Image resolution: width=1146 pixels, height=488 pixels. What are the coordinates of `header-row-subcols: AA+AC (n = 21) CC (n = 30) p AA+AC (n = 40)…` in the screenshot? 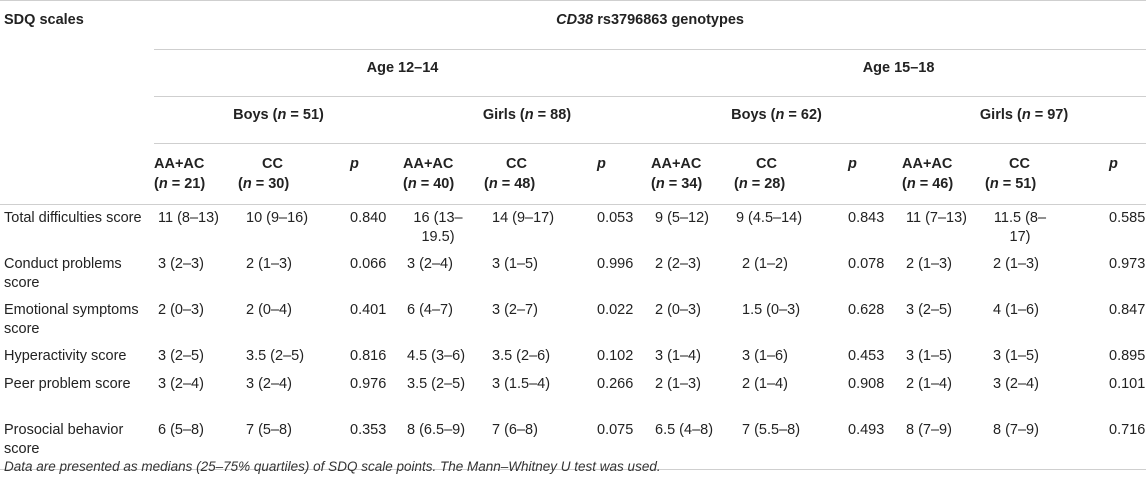 It's located at (573, 174).